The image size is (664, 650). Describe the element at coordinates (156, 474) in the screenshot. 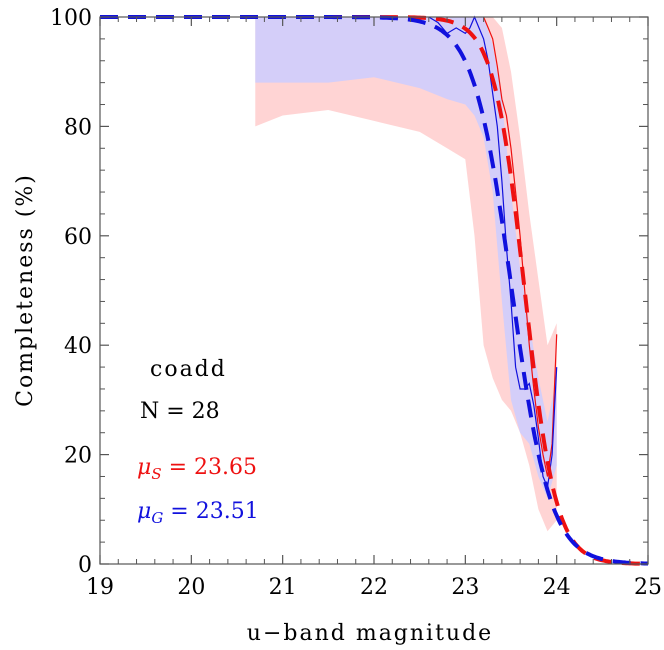

I see `mu-s-subscript: S` at that location.